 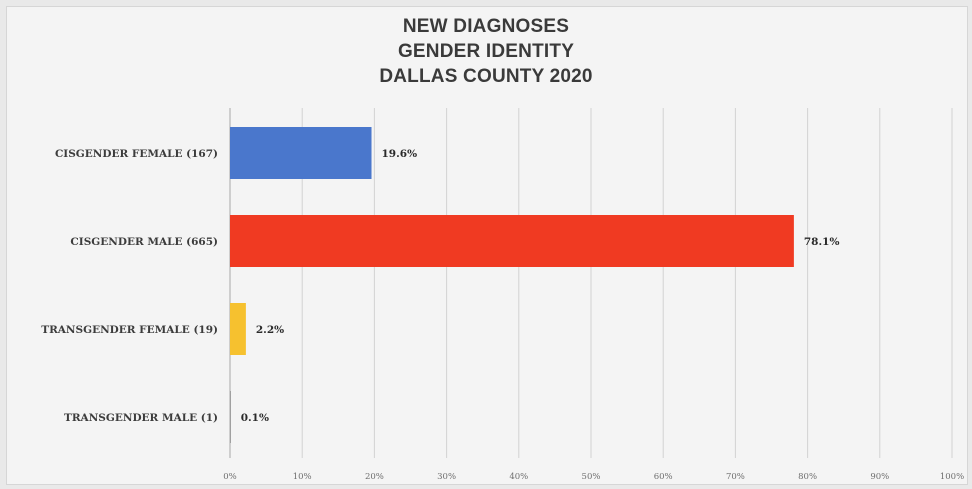 I want to click on x-tick-label: 20%, so click(x=374, y=477).